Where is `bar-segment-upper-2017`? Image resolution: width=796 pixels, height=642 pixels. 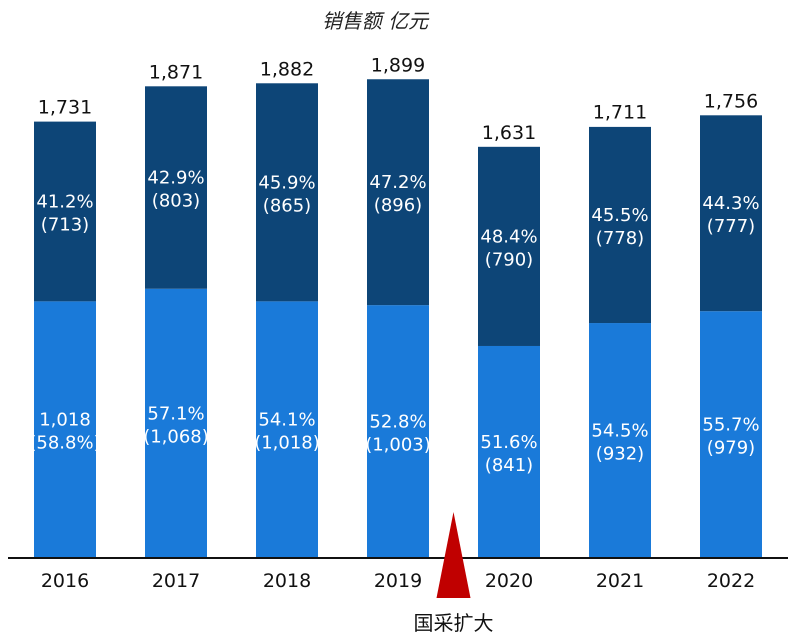
bar-segment-upper-2017 is located at coordinates (176, 187).